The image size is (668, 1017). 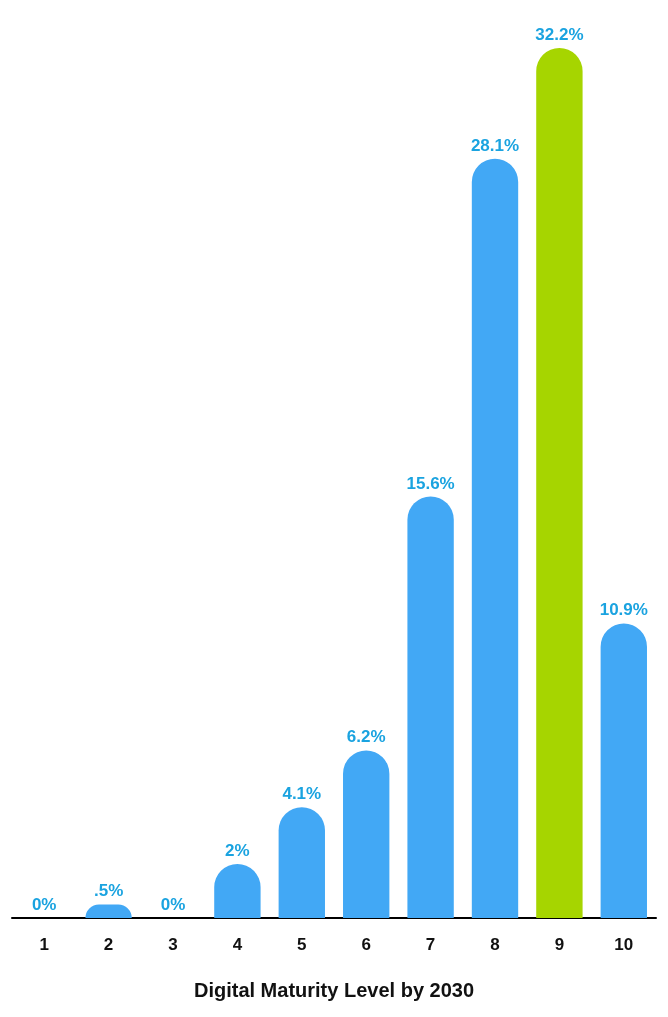 I want to click on x-tick-label: 8, so click(x=495, y=944).